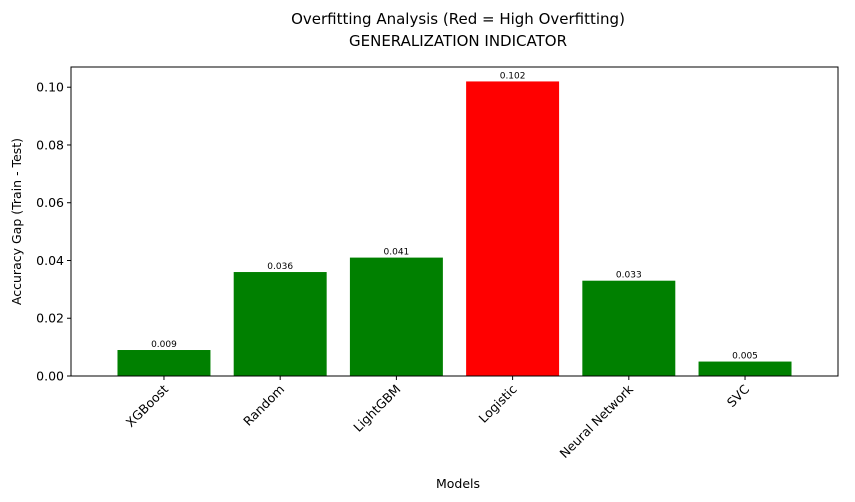 This screenshot has height=502, width=855. I want to click on bar-value-label: 0.033, so click(629, 276).